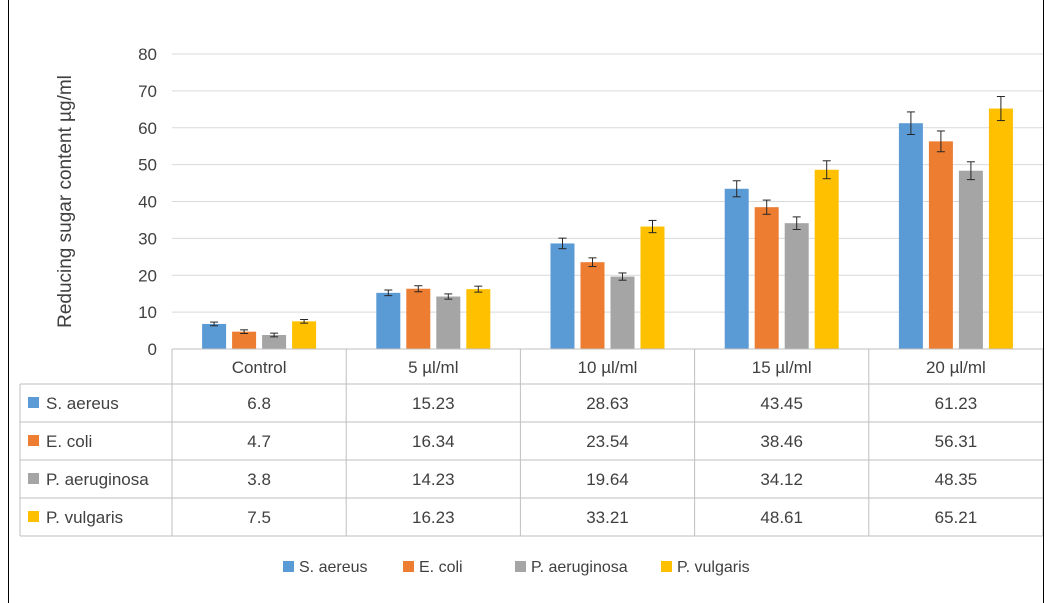 The height and width of the screenshot is (603, 1051). I want to click on data-label: 7.5, so click(259, 517).